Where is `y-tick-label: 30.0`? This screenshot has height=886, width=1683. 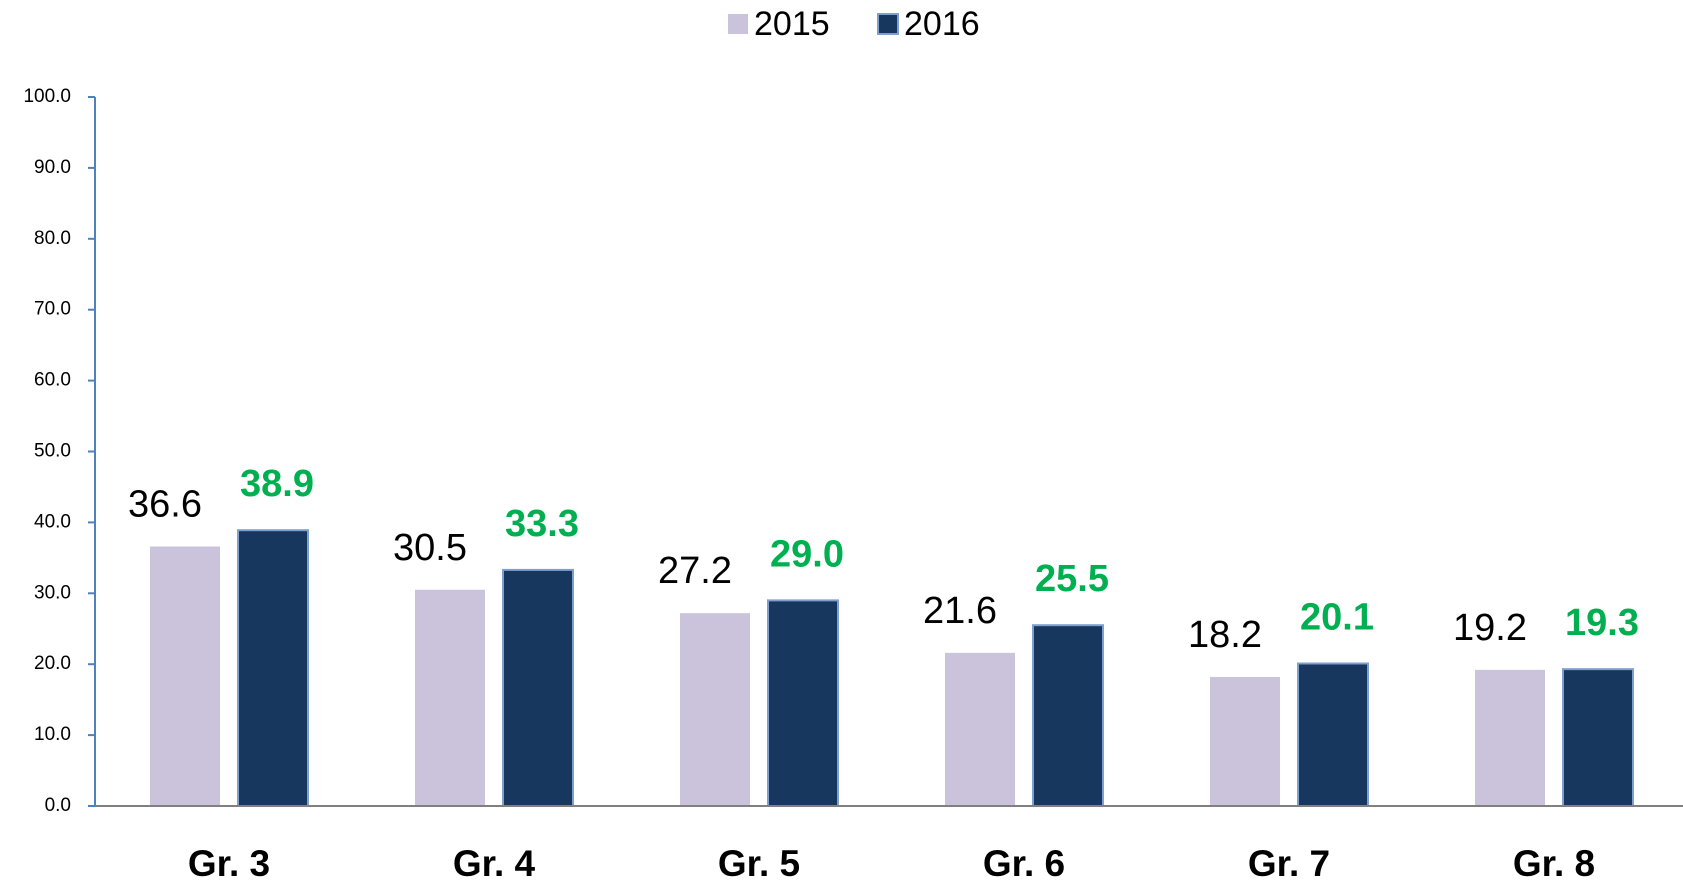
y-tick-label: 30.0 is located at coordinates (52, 592).